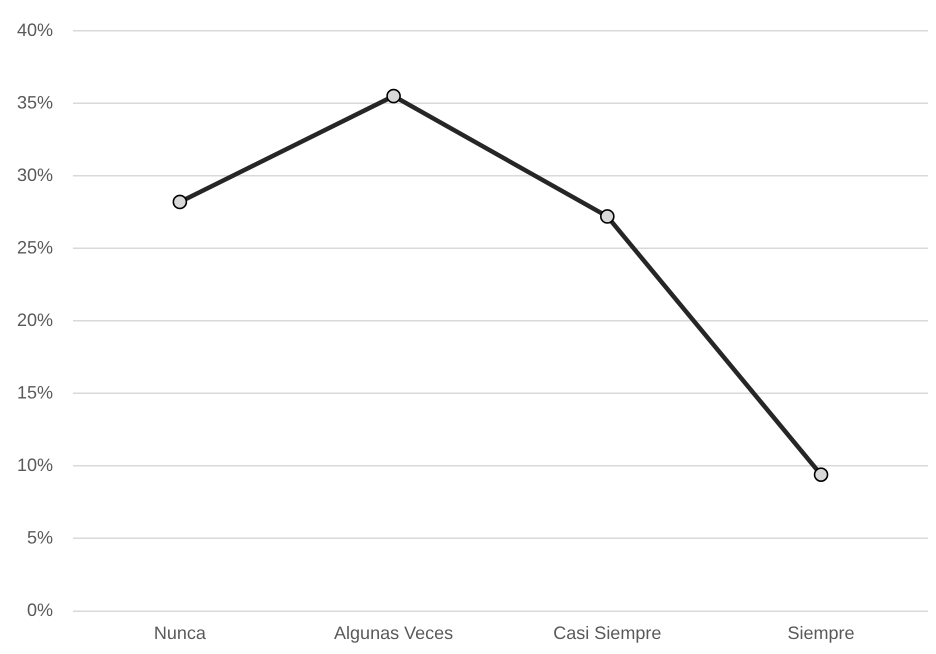 Image resolution: width=936 pixels, height=654 pixels. Describe the element at coordinates (34, 320) in the screenshot. I see `y-tick-label: 20%` at that location.